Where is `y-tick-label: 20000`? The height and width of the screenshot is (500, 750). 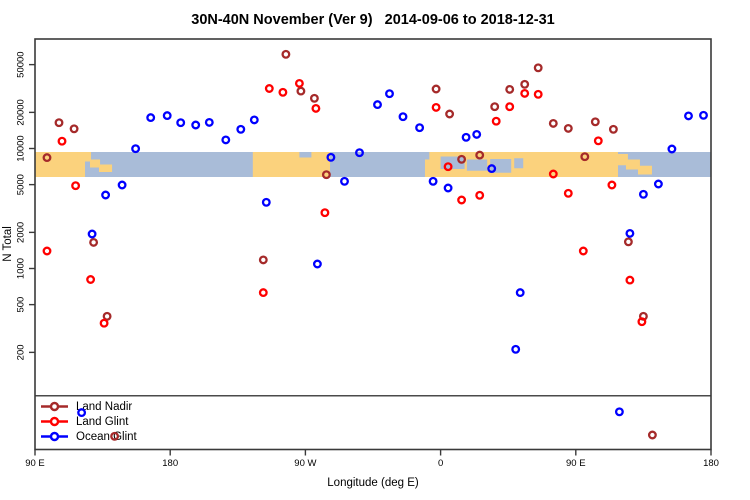 y-tick-label: 20000 is located at coordinates (21, 112).